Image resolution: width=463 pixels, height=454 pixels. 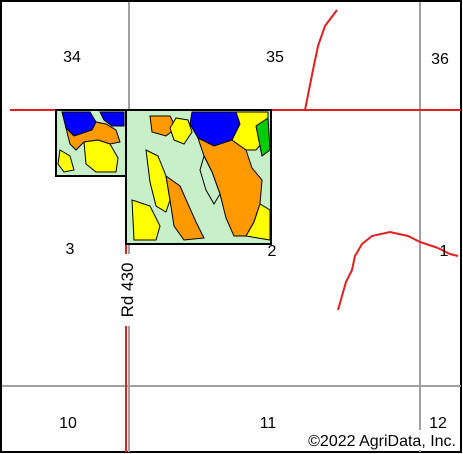 I want to click on section-label-1: 1, so click(x=444, y=251).